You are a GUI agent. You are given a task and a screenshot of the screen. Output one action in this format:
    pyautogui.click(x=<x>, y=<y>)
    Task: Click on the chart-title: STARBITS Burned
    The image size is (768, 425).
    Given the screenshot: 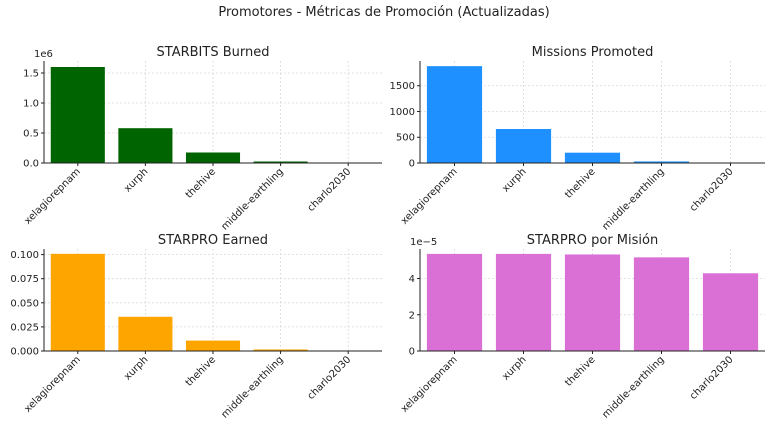 What is the action you would take?
    pyautogui.click(x=213, y=52)
    